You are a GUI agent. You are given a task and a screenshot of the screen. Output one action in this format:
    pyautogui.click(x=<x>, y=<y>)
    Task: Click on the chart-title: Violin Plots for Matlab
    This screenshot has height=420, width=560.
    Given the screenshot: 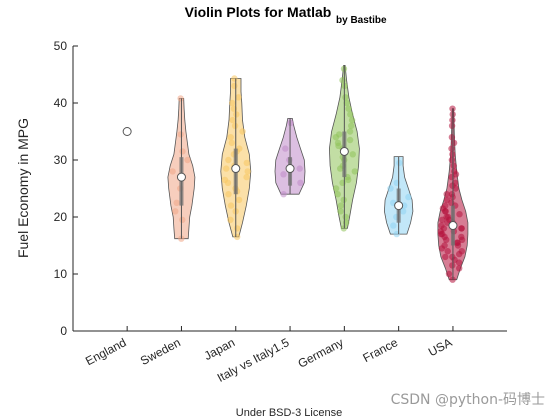 What is the action you would take?
    pyautogui.click(x=258, y=12)
    